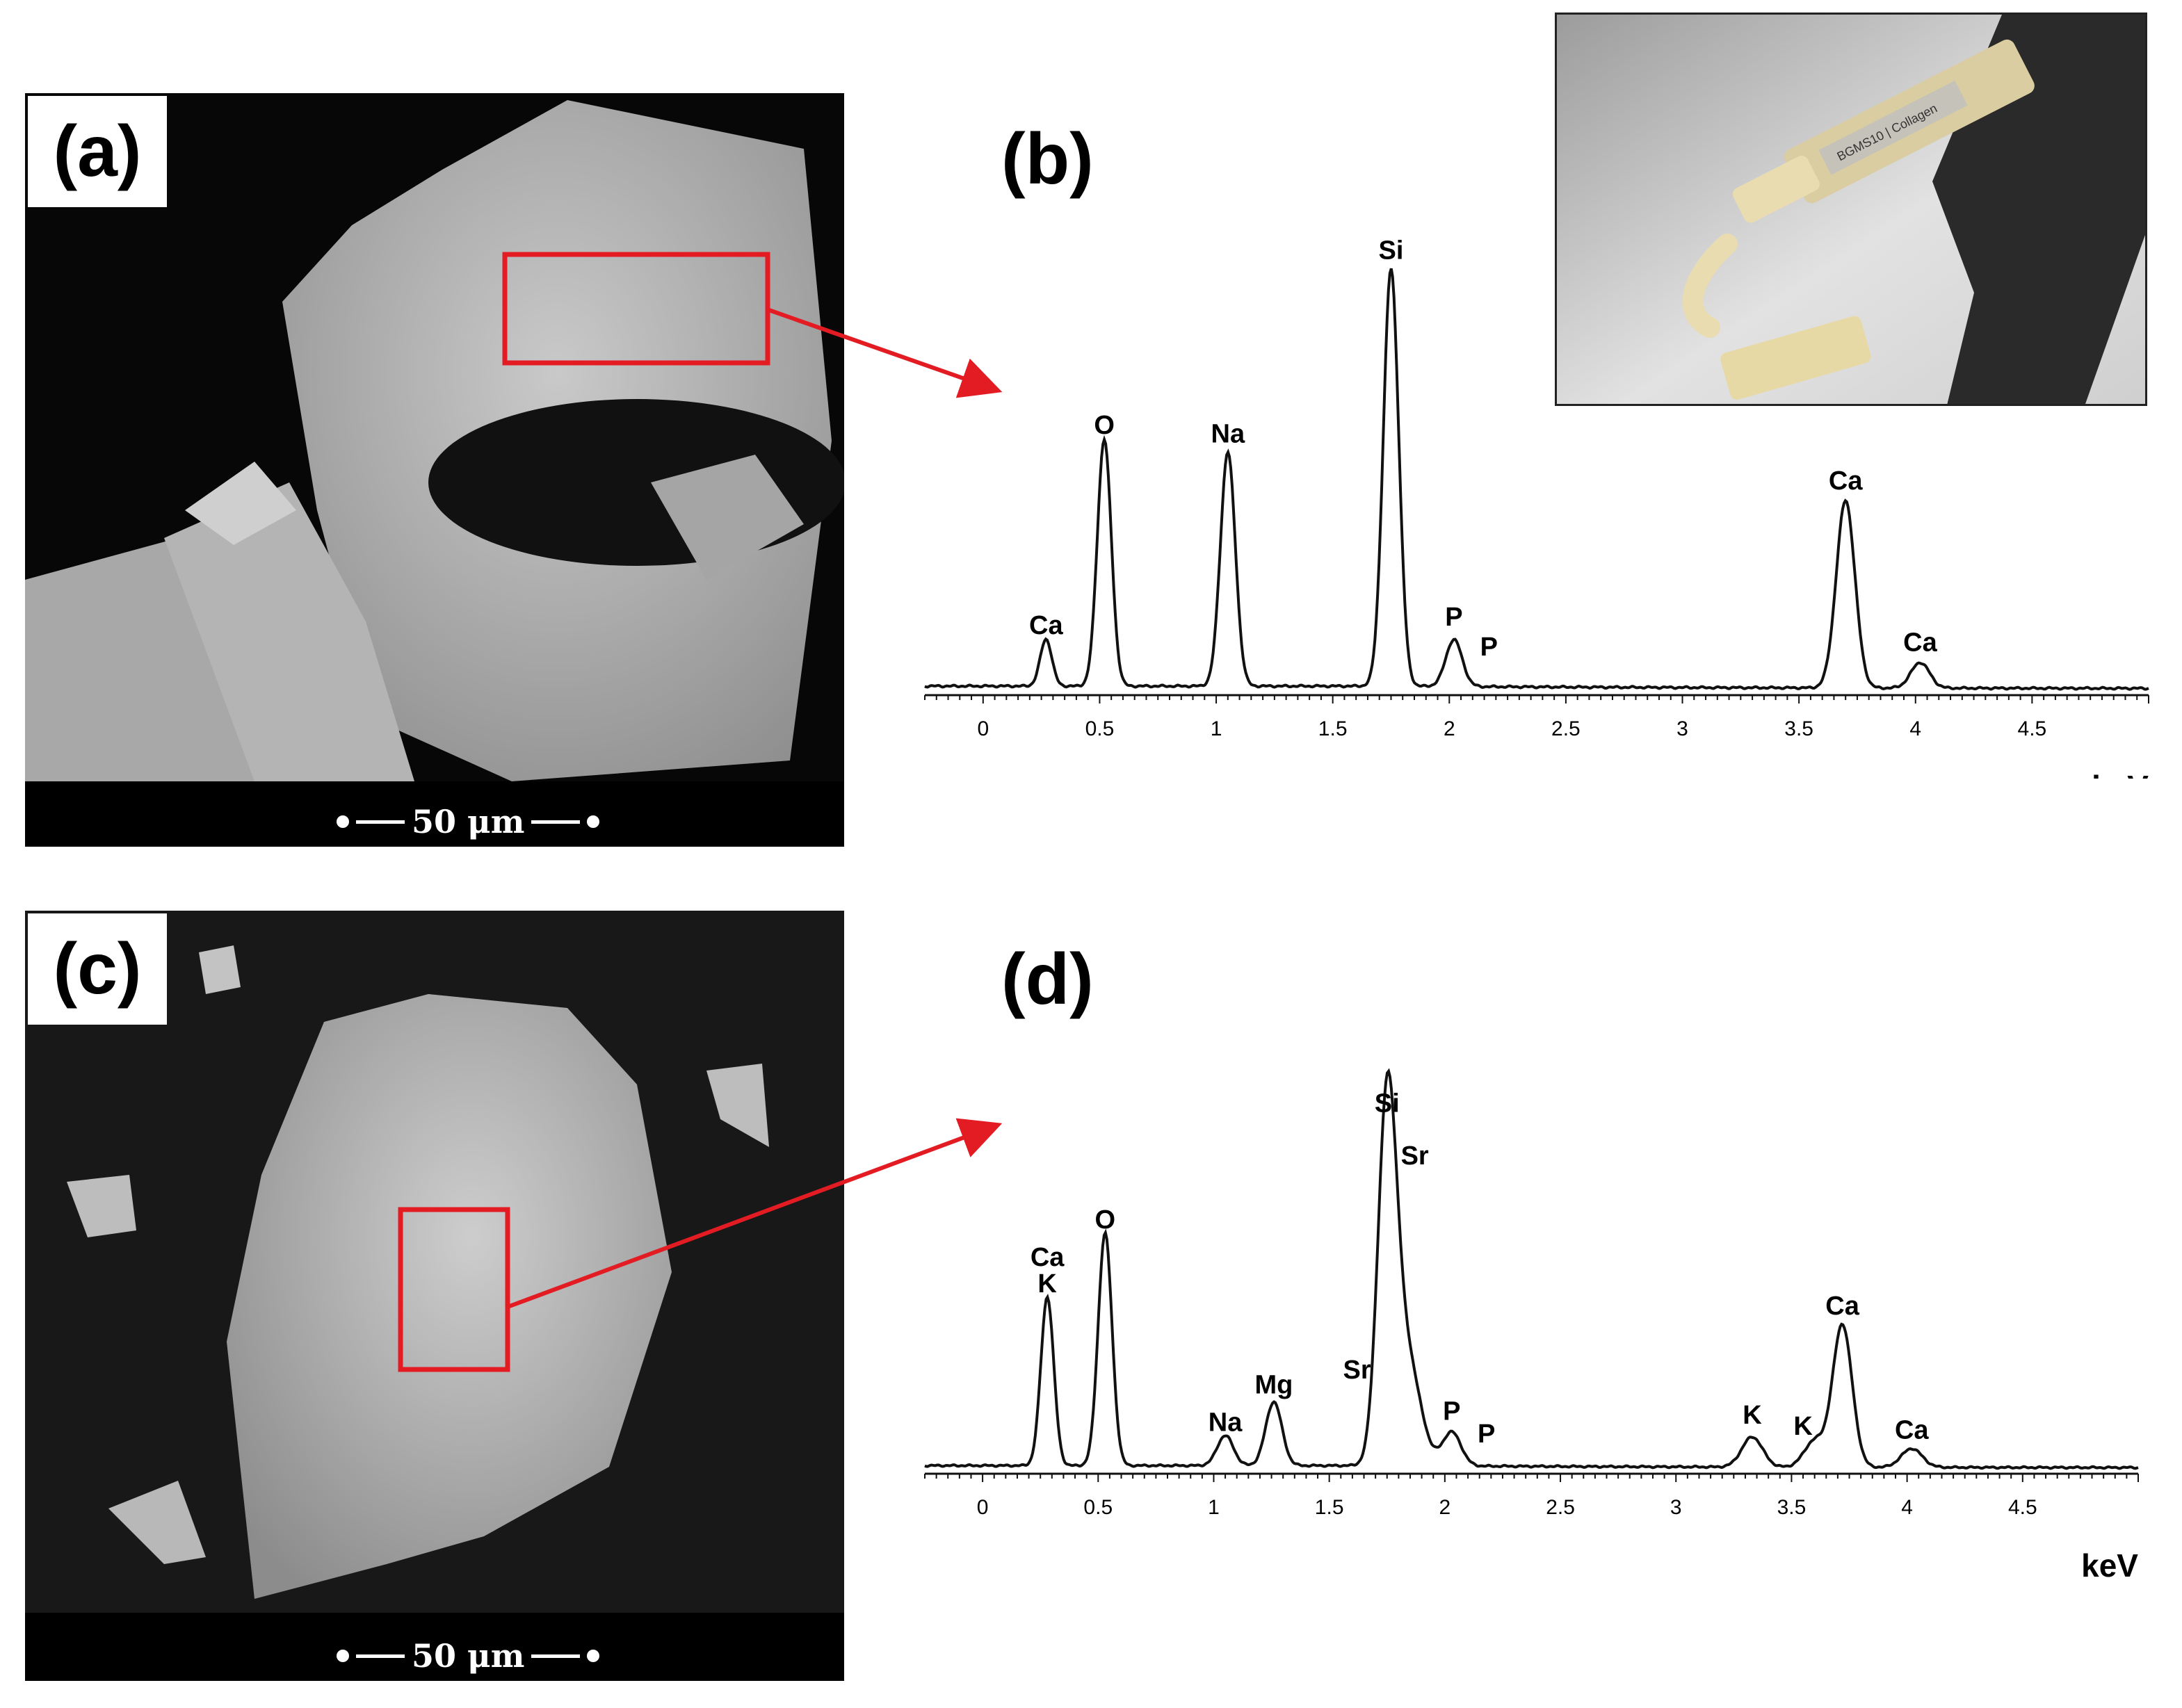 Image resolution: width=2182 pixels, height=1708 pixels. What do you see at coordinates (886, 353) in the screenshot?
I see `arrow-a-to-b` at bounding box center [886, 353].